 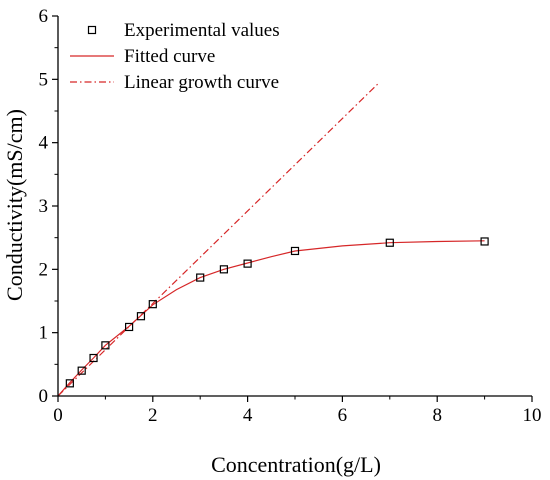 What do you see at coordinates (44, 143) in the screenshot?
I see `y-tick-label: 4` at bounding box center [44, 143].